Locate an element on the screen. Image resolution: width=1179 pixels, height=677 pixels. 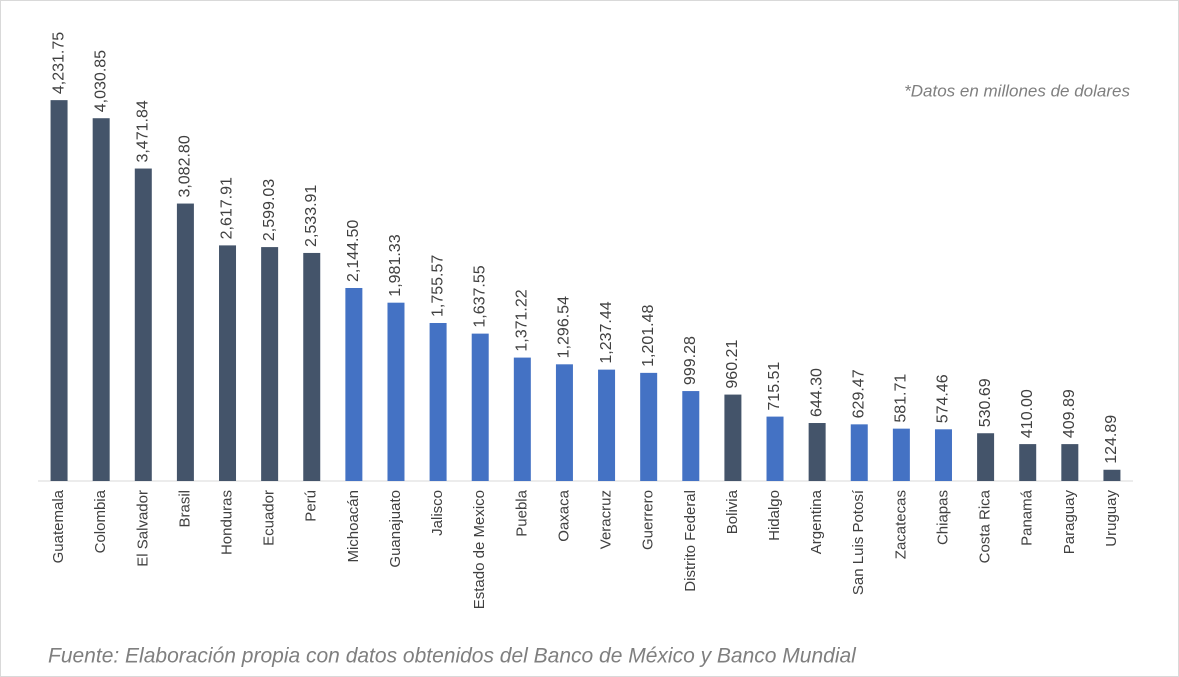
value-label: 1,237.44 is located at coordinates (606, 332).